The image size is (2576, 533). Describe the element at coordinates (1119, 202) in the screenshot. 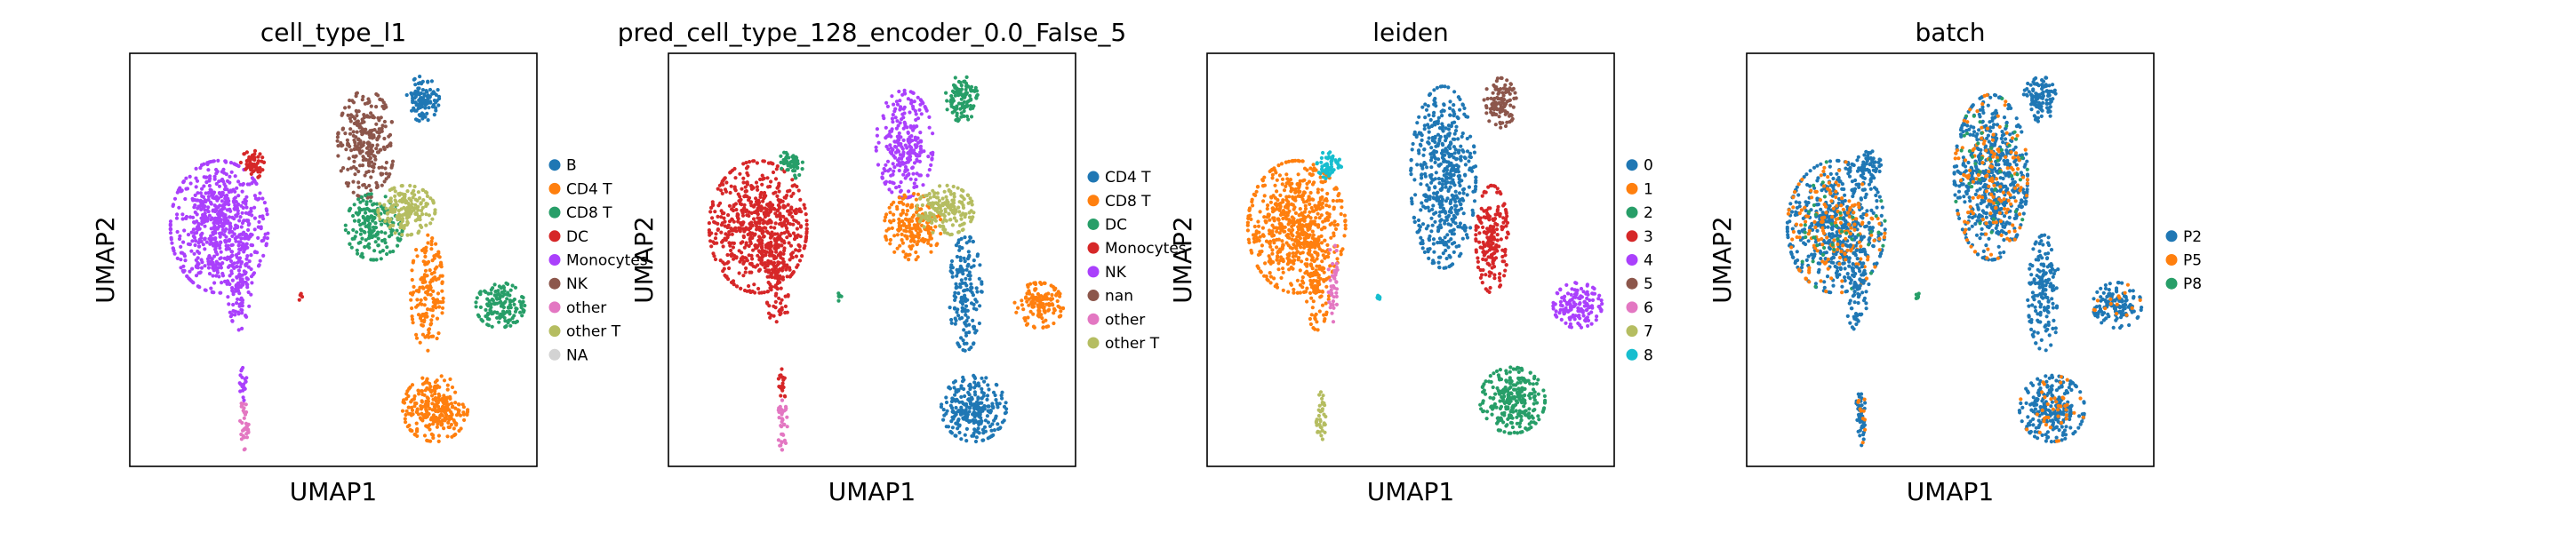

I see `legend-item: CD8 T` at that location.